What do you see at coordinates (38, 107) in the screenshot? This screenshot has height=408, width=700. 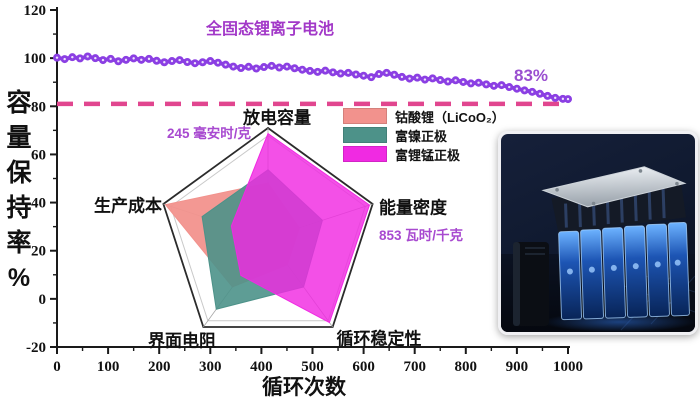 I see `svg-text: 80` at bounding box center [38, 107].